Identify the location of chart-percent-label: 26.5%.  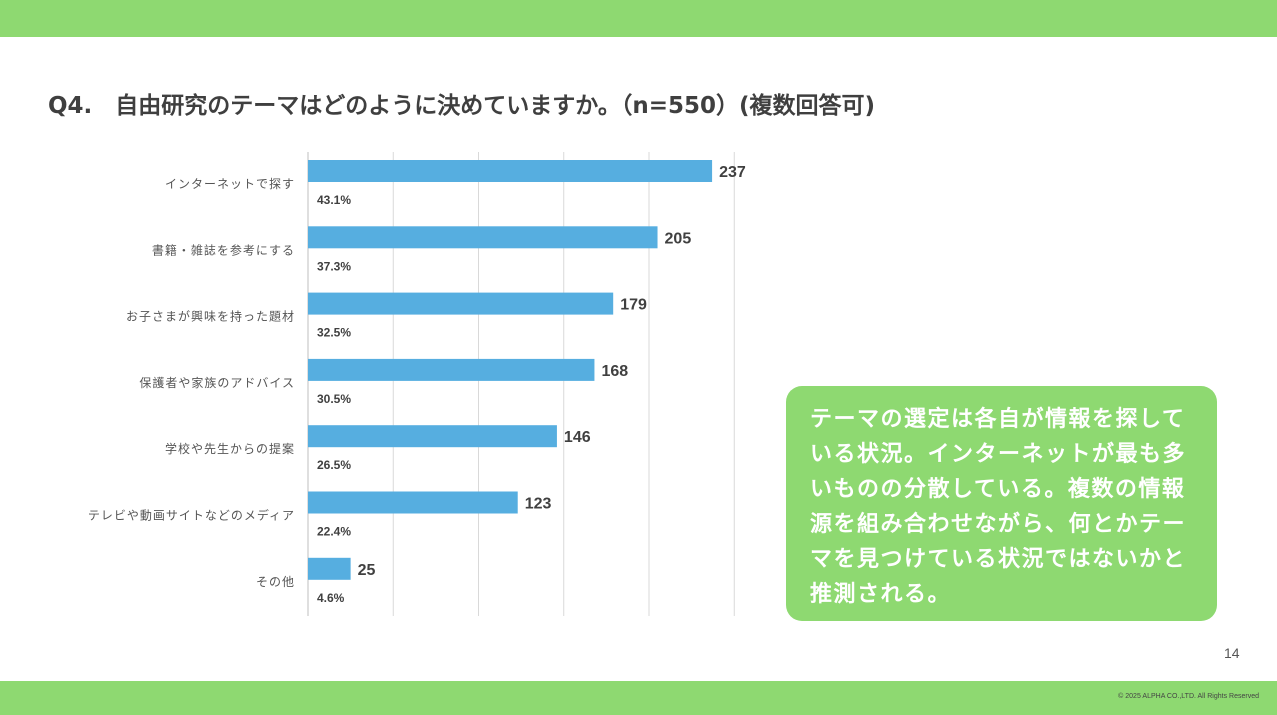
(334, 465).